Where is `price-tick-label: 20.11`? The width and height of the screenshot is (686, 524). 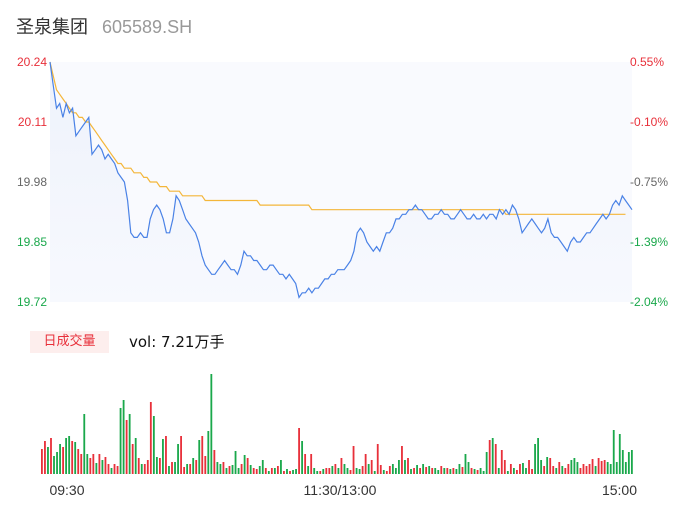 price-tick-label: 20.11 is located at coordinates (32, 122).